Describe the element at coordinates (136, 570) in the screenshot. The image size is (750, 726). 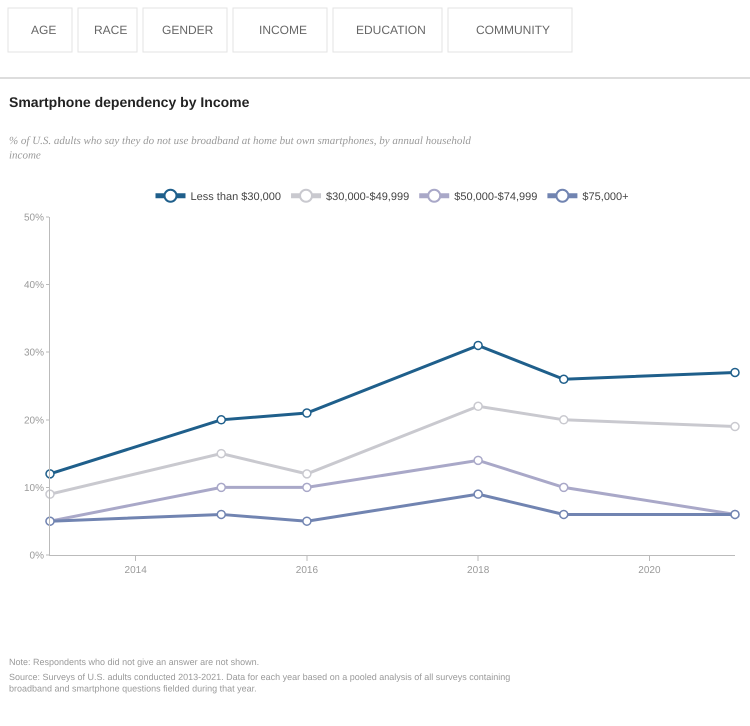
I see `x-tick-label: 2014` at that location.